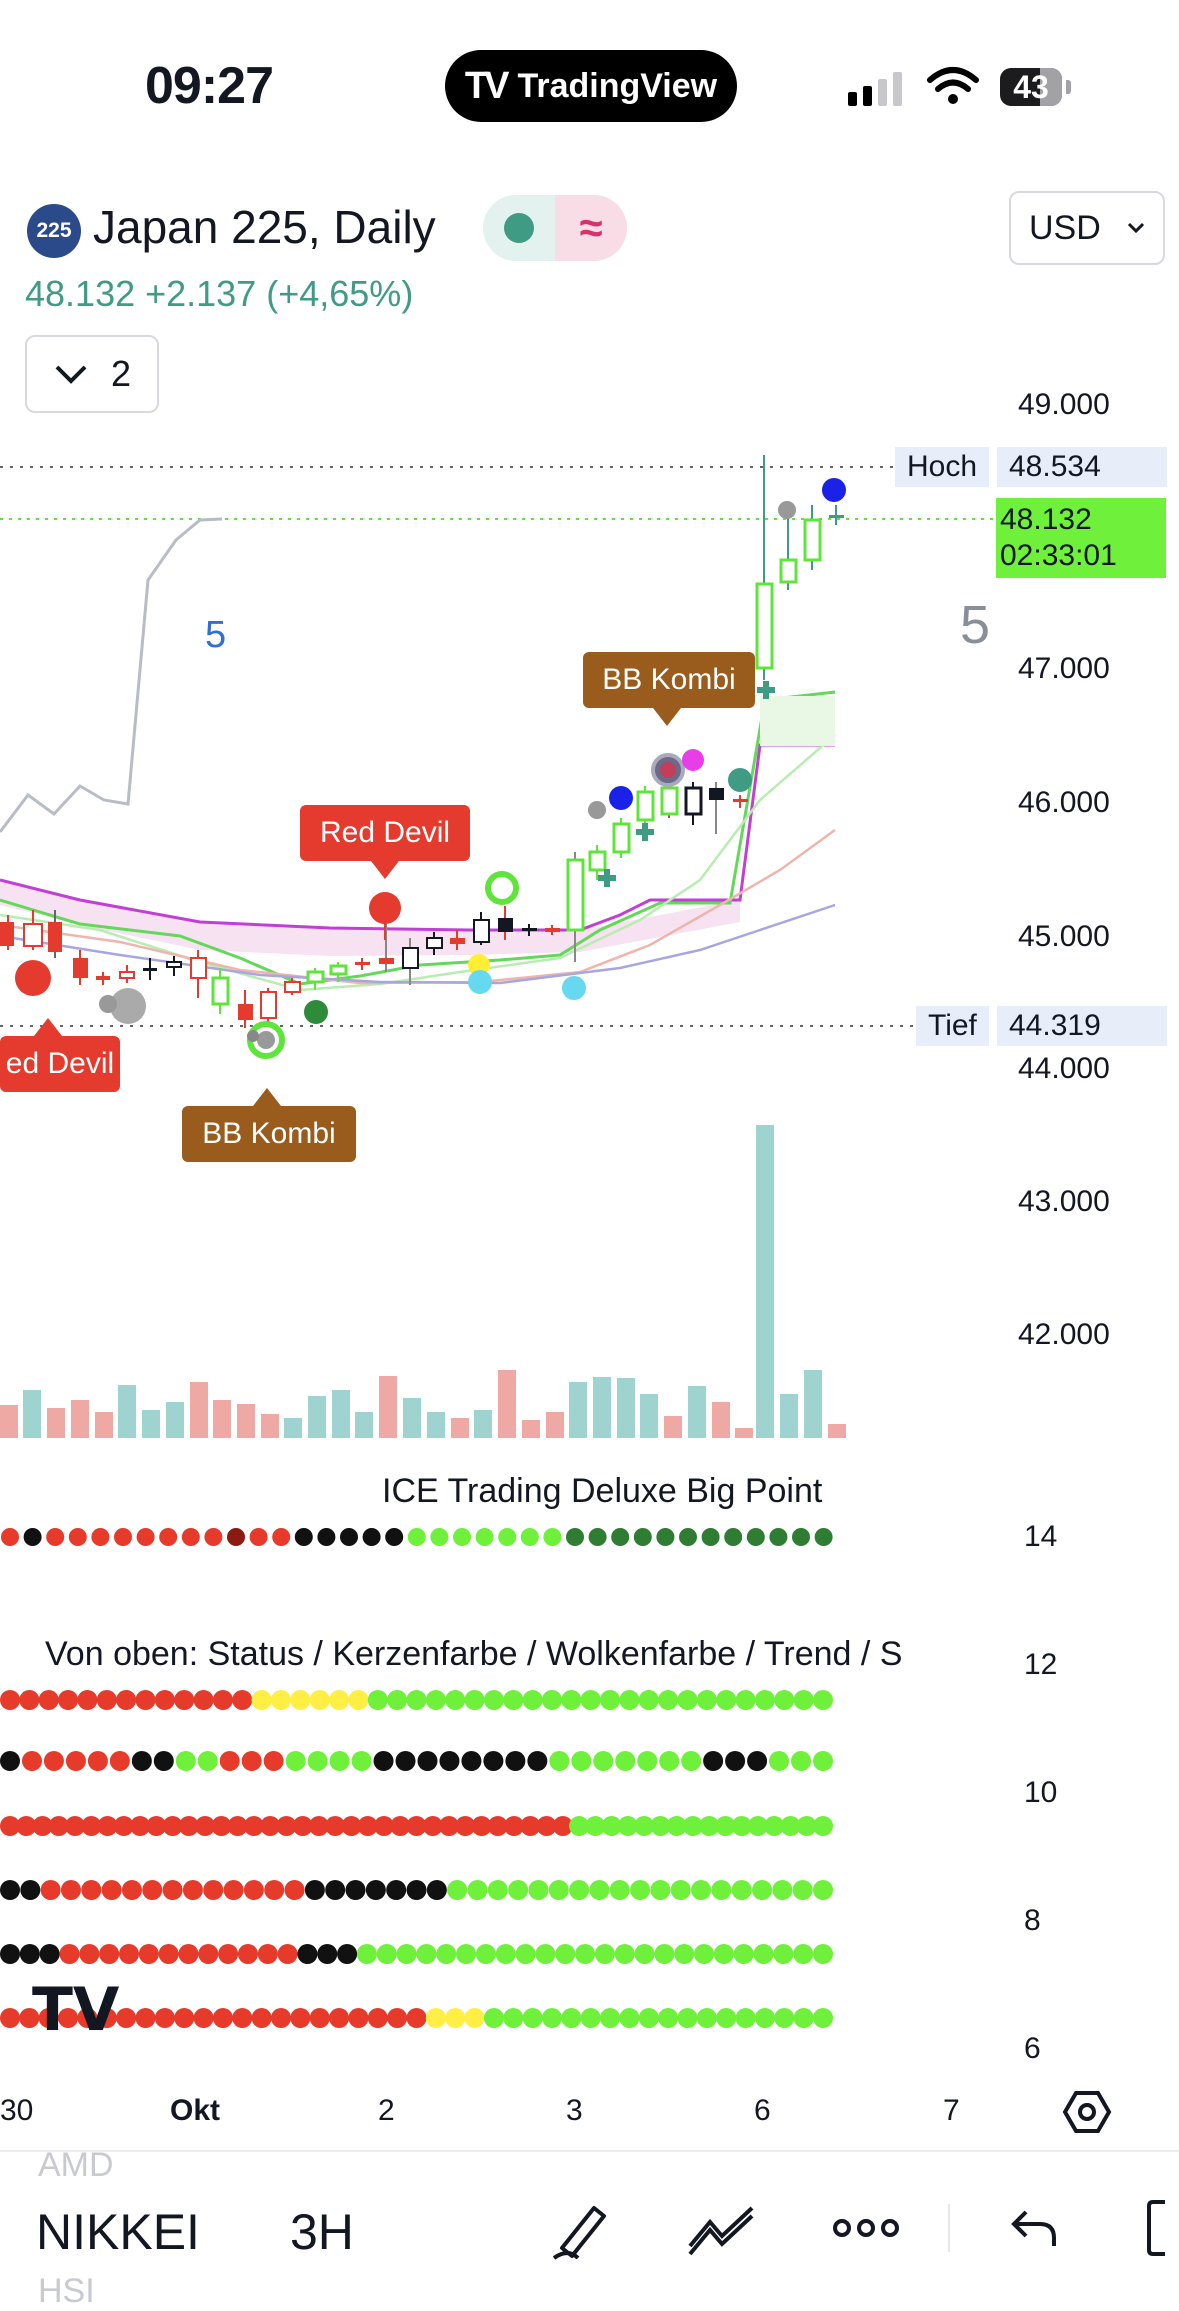 Image resolution: width=1179 pixels, height=2311 pixels. Describe the element at coordinates (574, 2110) in the screenshot. I see `time-axis-label: 3` at that location.